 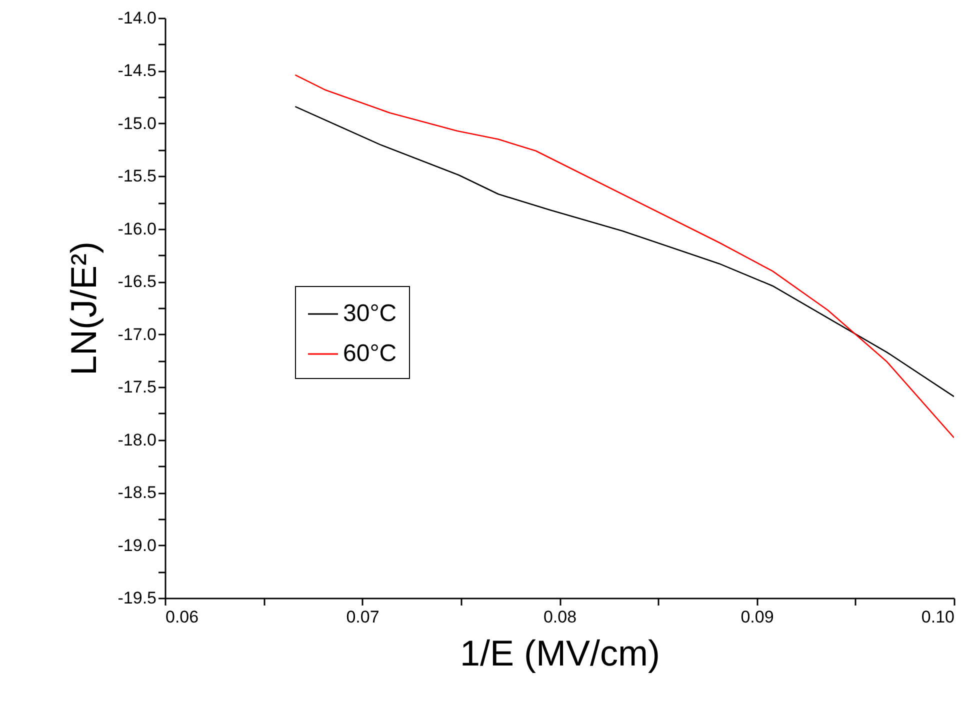 What do you see at coordinates (137, 176) in the screenshot?
I see `y-tick-label: -15.5` at bounding box center [137, 176].